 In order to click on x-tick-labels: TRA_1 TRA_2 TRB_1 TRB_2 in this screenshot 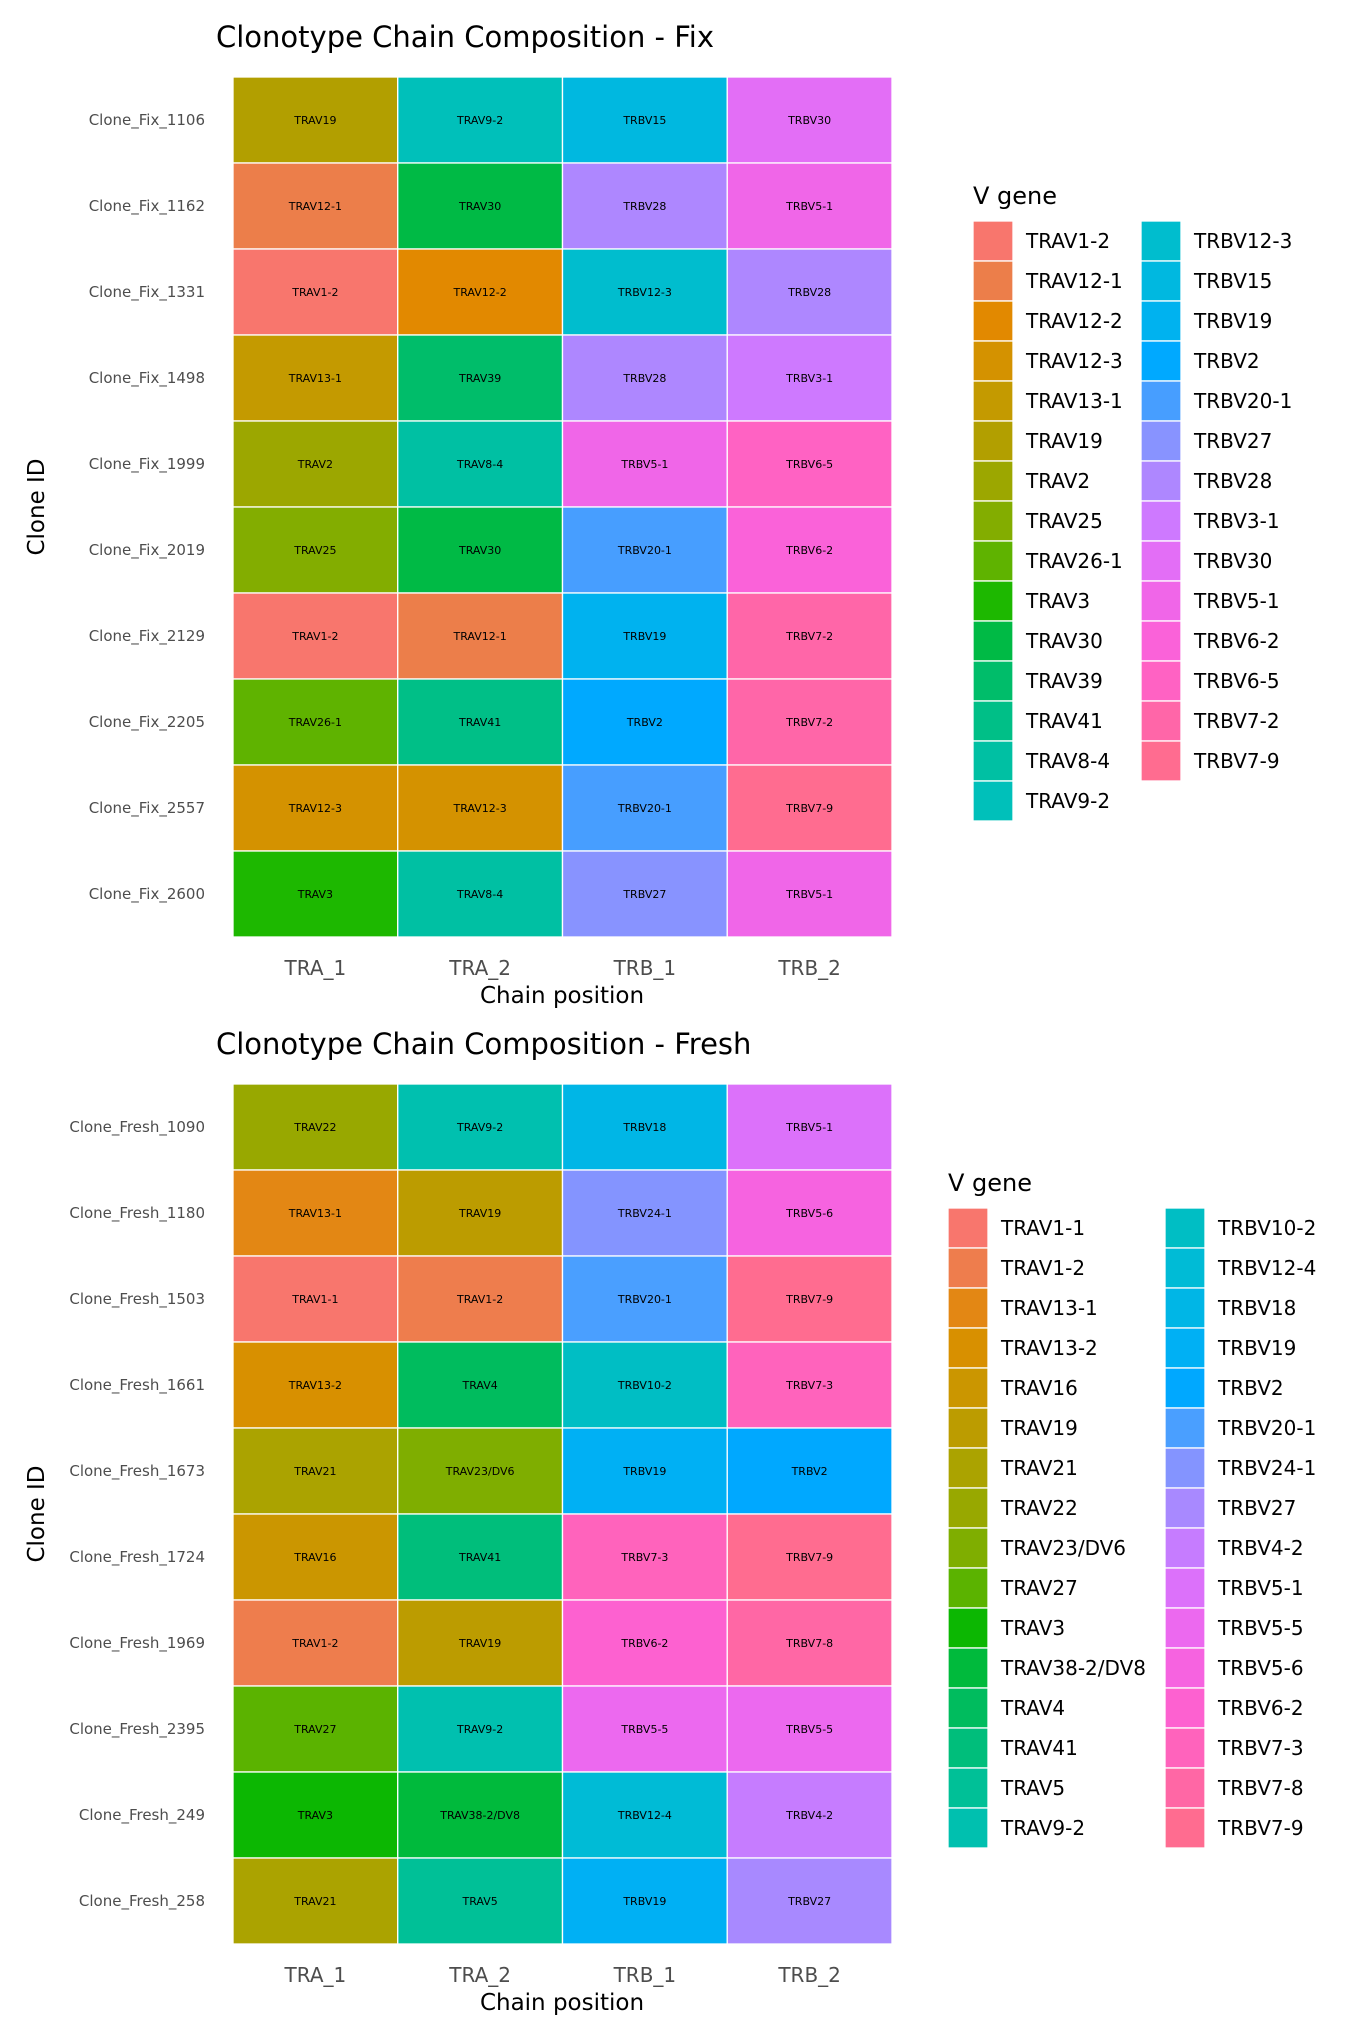, I will do `click(562, 968)`.